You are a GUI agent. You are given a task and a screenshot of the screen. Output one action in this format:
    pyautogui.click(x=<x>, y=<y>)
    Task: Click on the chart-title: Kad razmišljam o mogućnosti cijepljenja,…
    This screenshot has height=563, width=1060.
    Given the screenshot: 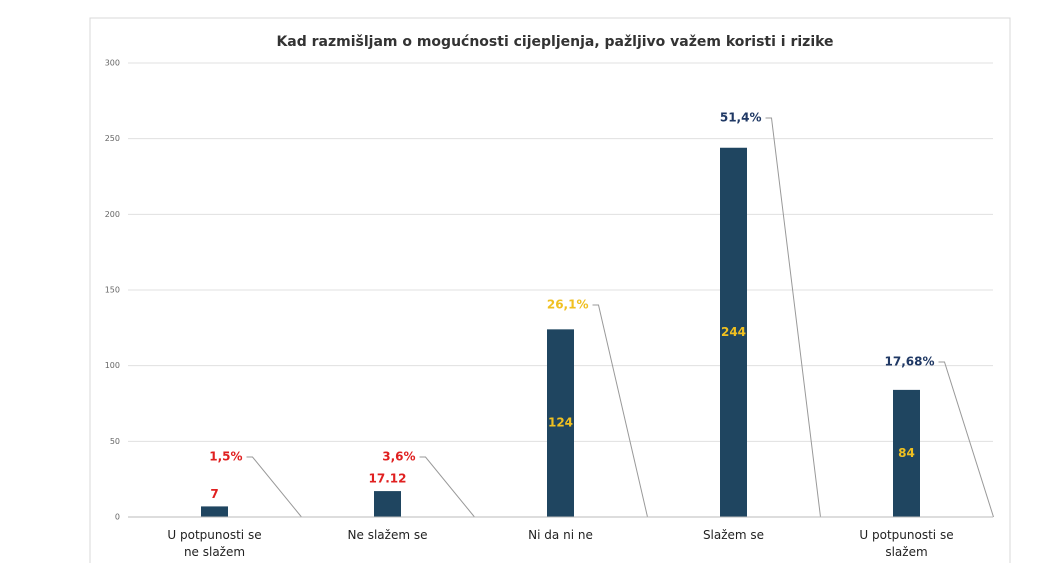 What is the action you would take?
    pyautogui.click(x=554, y=42)
    